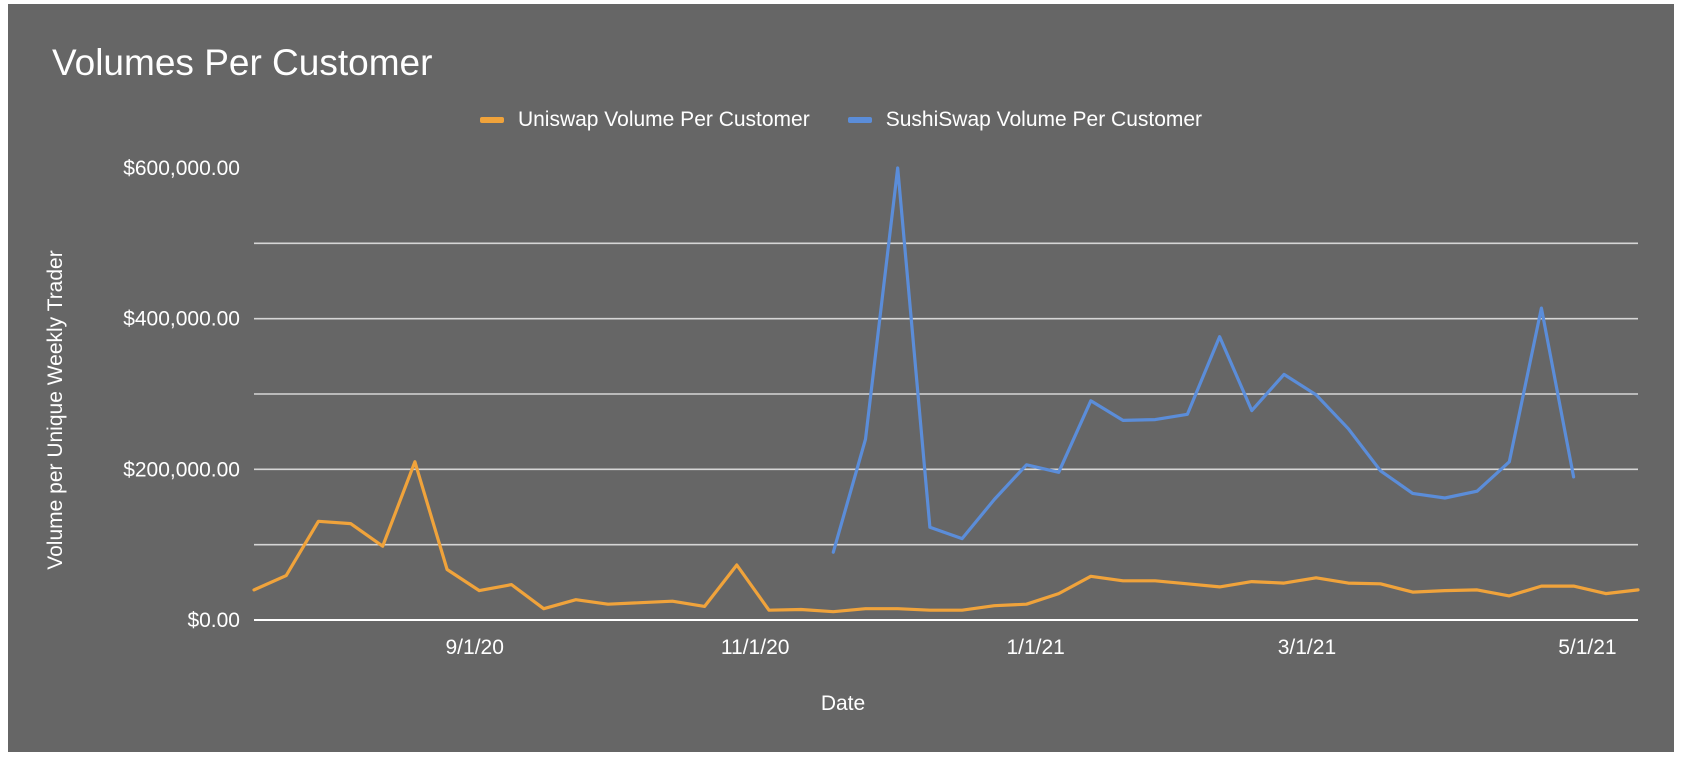 This screenshot has height=760, width=1686. Describe the element at coordinates (242, 62) in the screenshot. I see `chart-title: Volumes Per Customer` at that location.